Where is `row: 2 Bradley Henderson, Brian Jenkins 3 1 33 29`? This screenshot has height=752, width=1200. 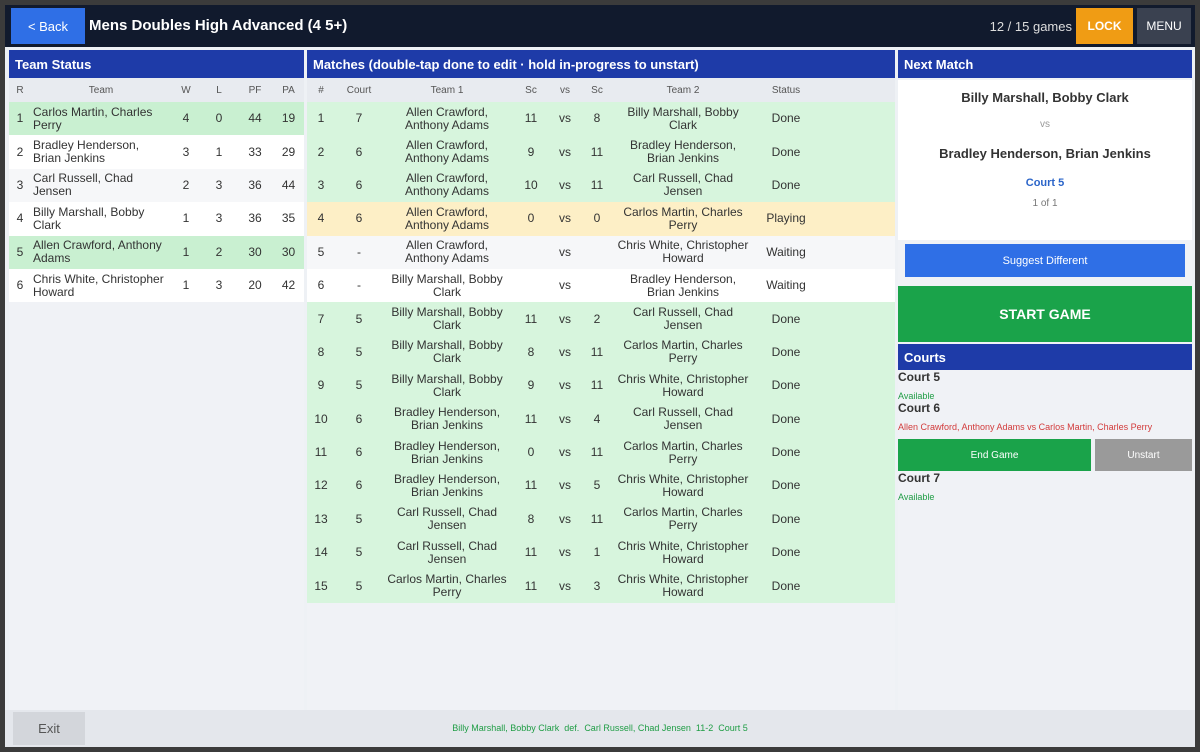
row: 2 Bradley Henderson, Brian Jenkins 3 1 33 29 is located at coordinates (156, 152).